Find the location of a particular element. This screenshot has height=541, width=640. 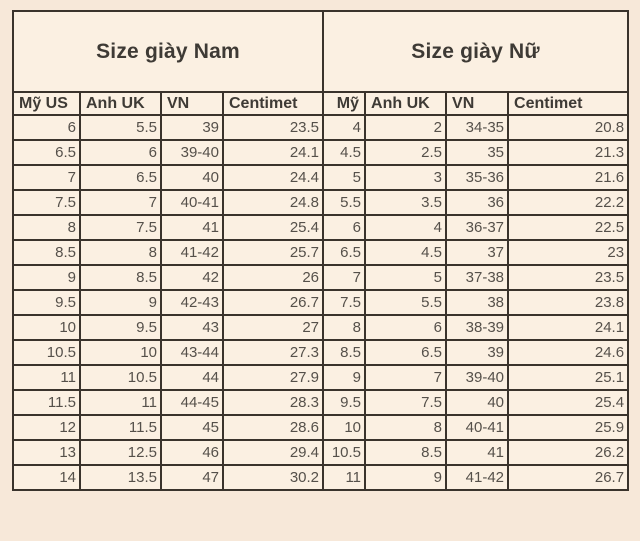

size-cell: 24.6 is located at coordinates (568, 352).